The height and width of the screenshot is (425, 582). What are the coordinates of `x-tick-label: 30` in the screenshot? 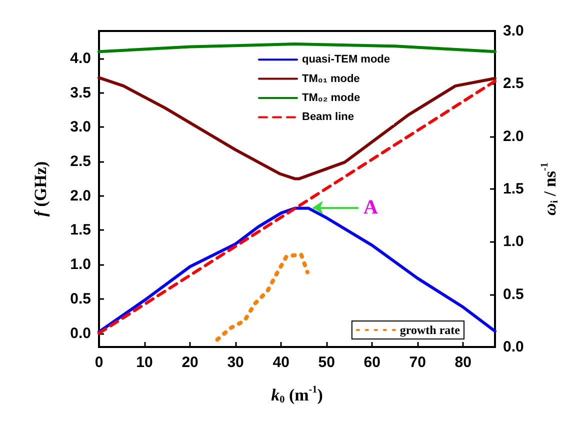 It's located at (235, 362).